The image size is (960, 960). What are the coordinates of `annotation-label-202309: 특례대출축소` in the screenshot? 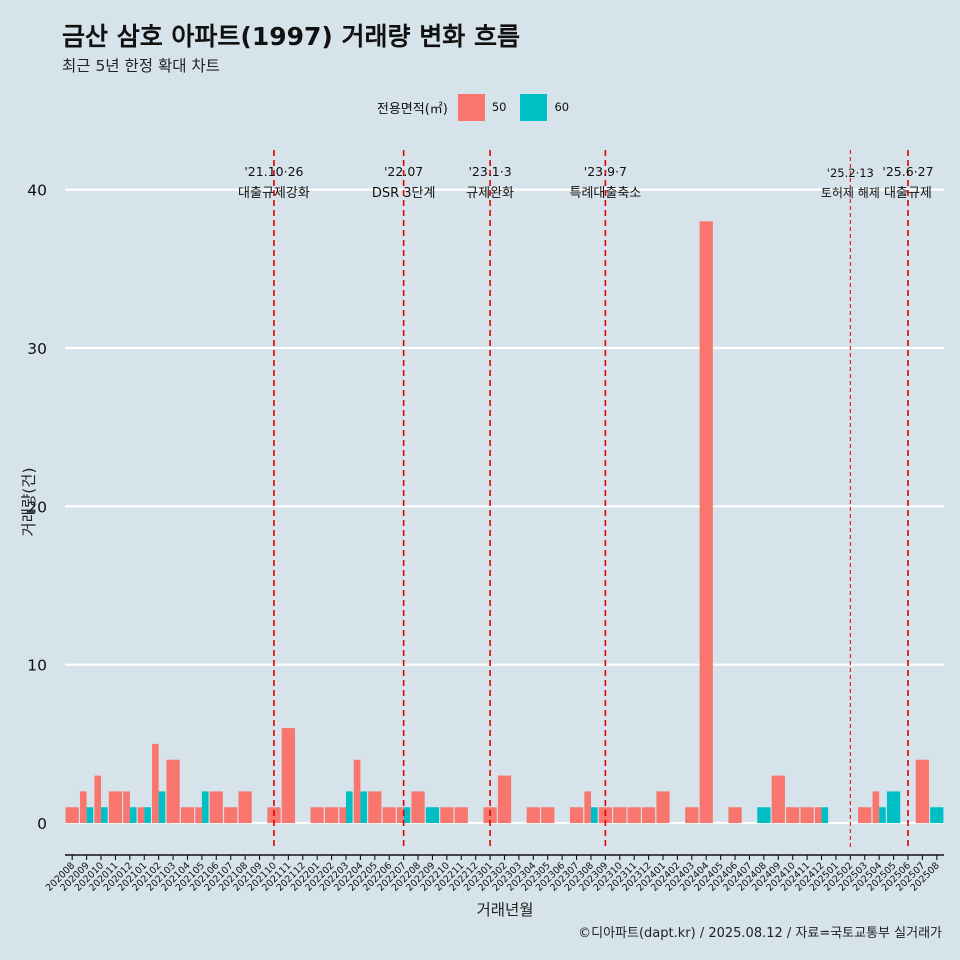 It's located at (605, 193).